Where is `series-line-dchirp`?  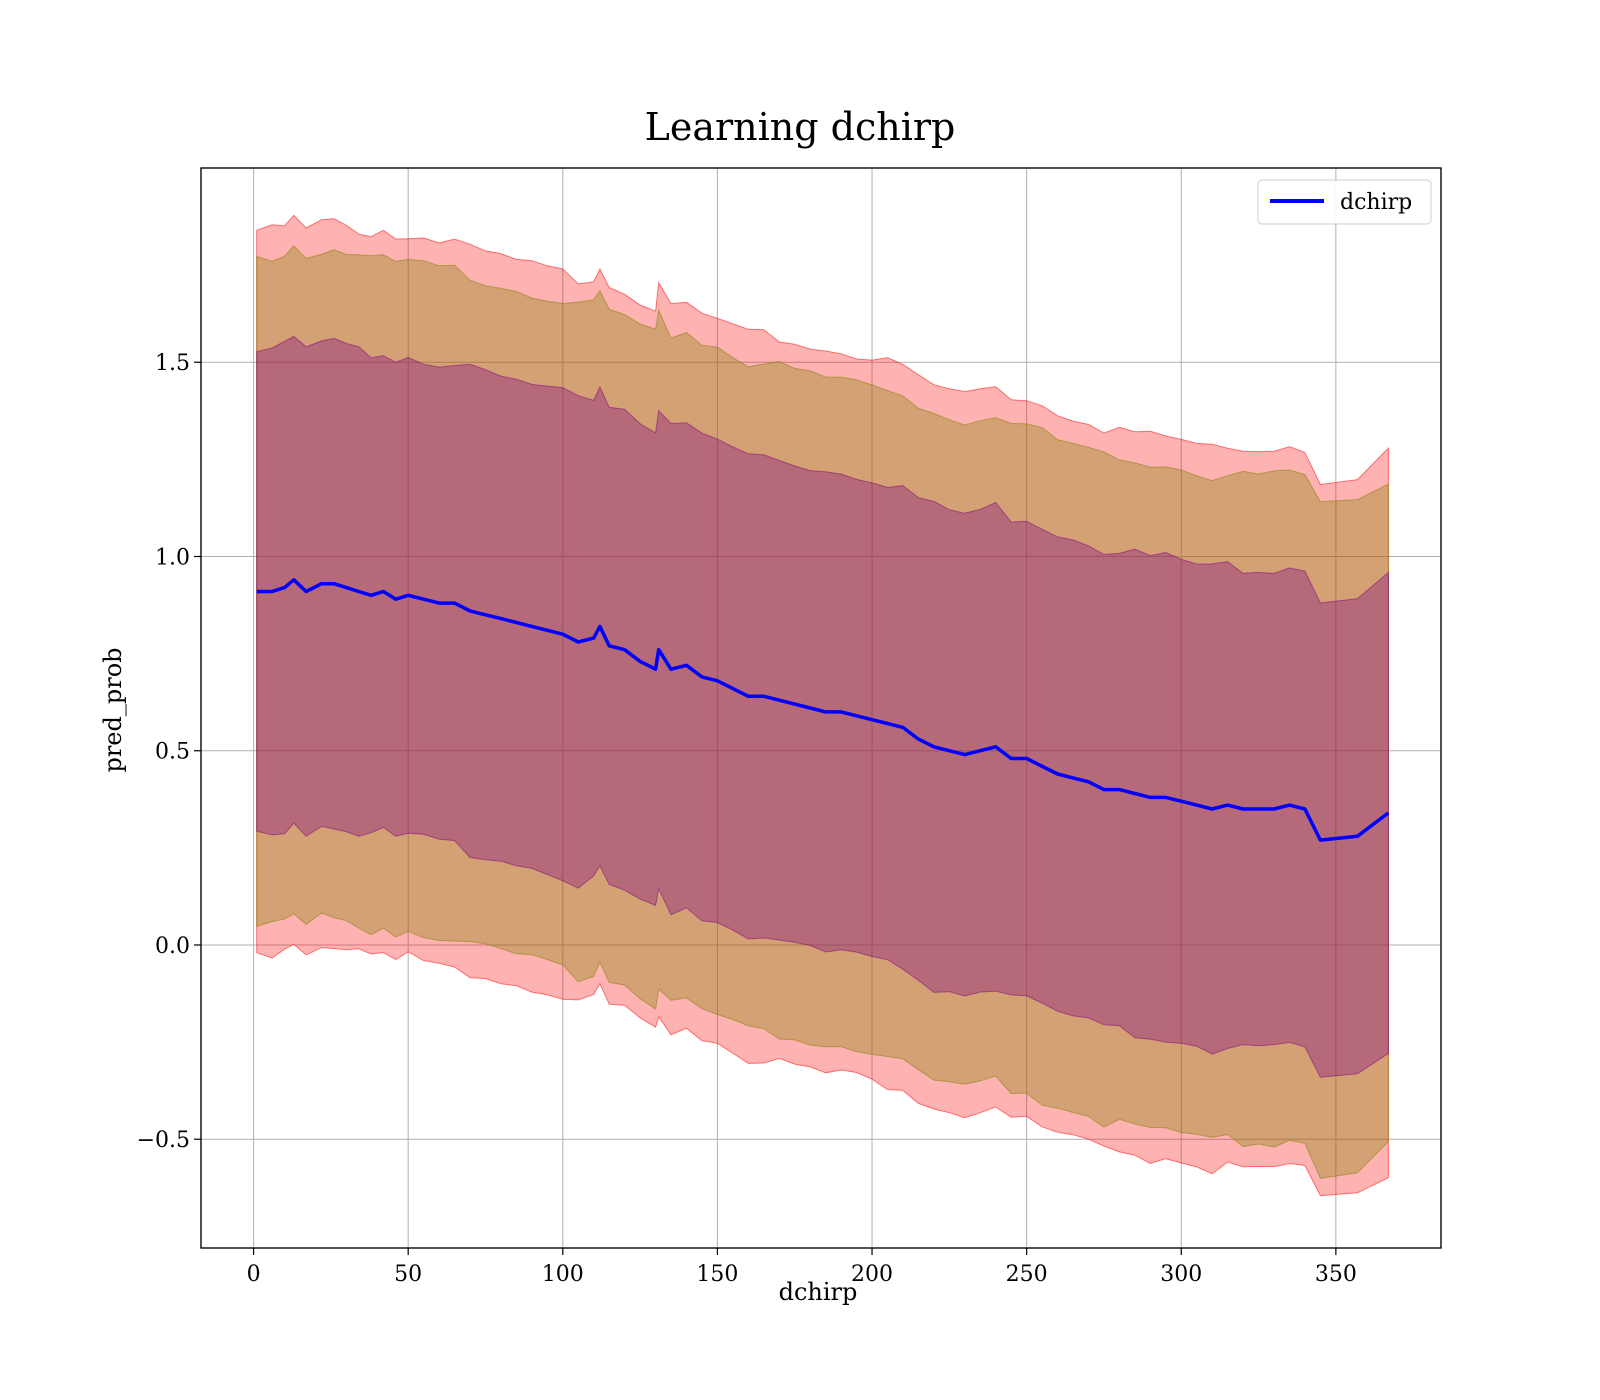
series-line-dchirp is located at coordinates (823, 710).